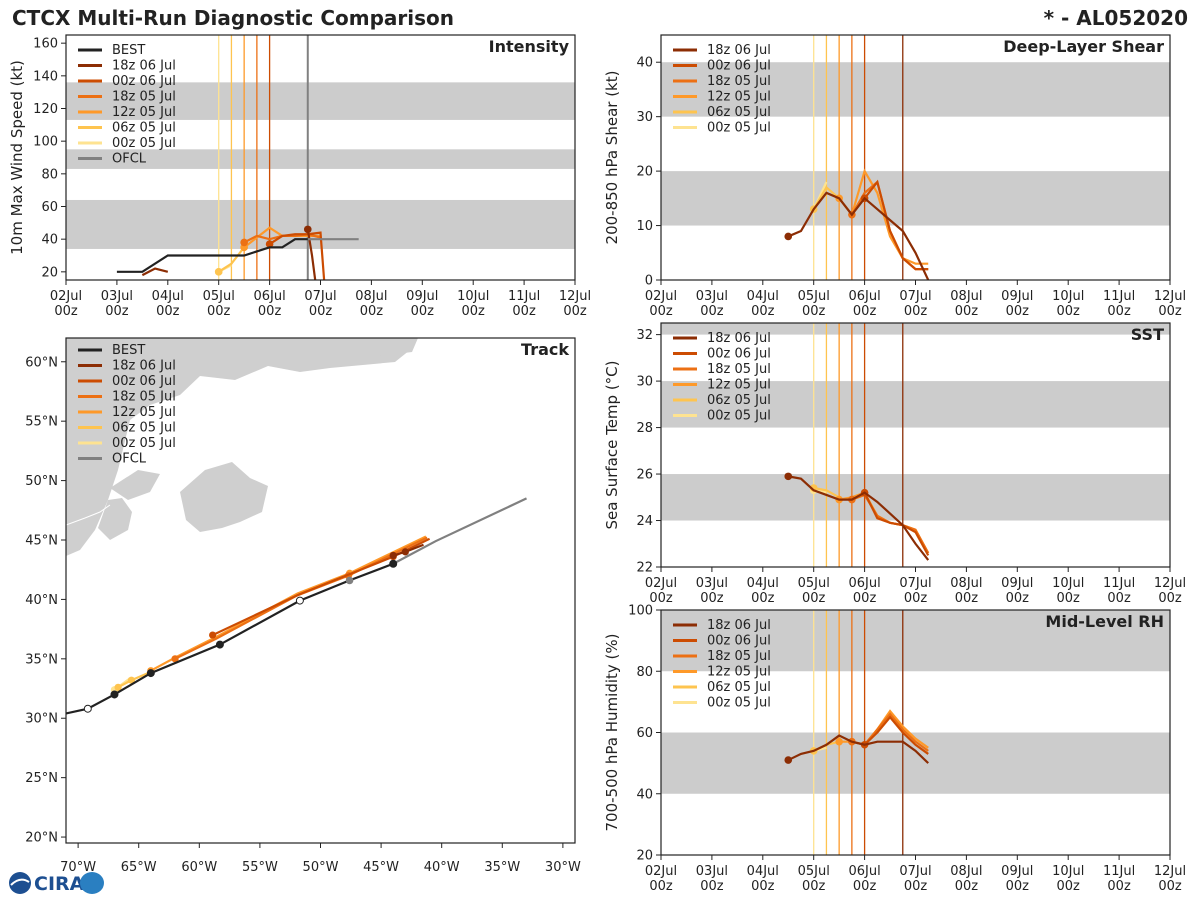 The height and width of the screenshot is (900, 1200). Describe the element at coordinates (320, 296) in the screenshot. I see `x-tick-label-line: 07Jul` at that location.